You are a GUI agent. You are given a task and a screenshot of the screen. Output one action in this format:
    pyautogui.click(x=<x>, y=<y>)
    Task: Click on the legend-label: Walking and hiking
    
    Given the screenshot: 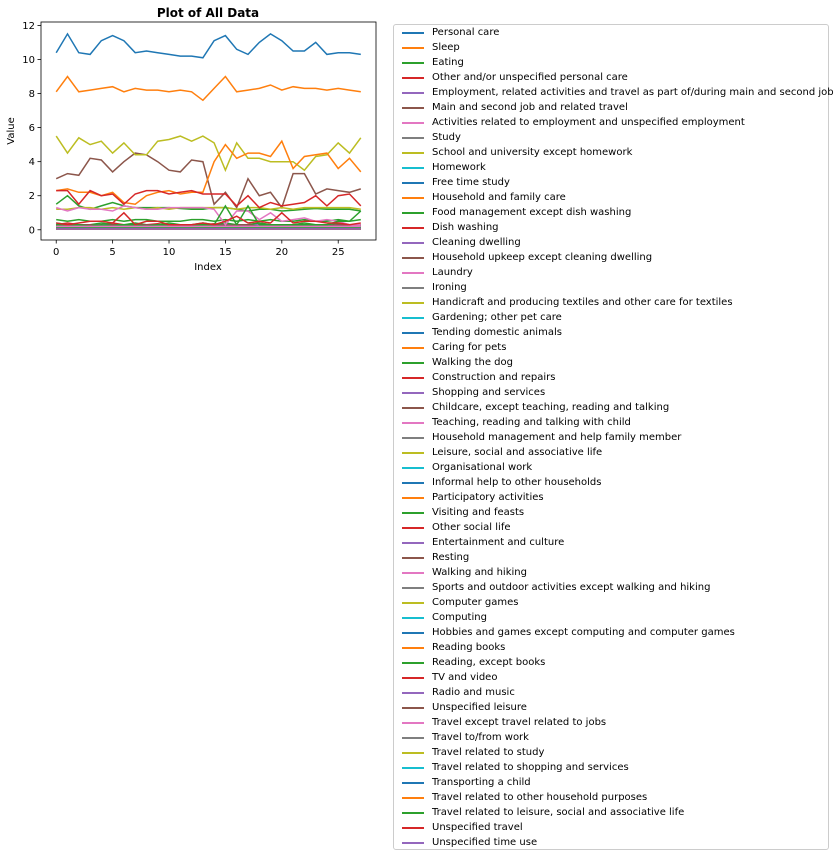 What is the action you would take?
    pyautogui.click(x=479, y=572)
    